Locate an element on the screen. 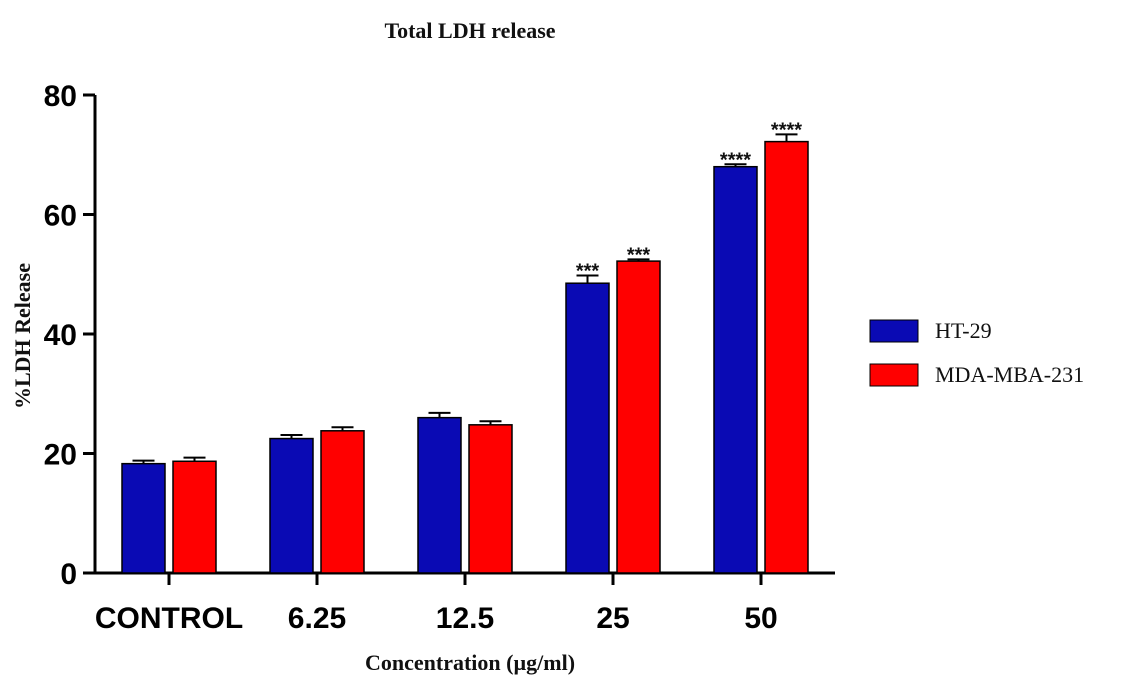 The image size is (1125, 677). y-tick-label: 40 is located at coordinates (60, 335).